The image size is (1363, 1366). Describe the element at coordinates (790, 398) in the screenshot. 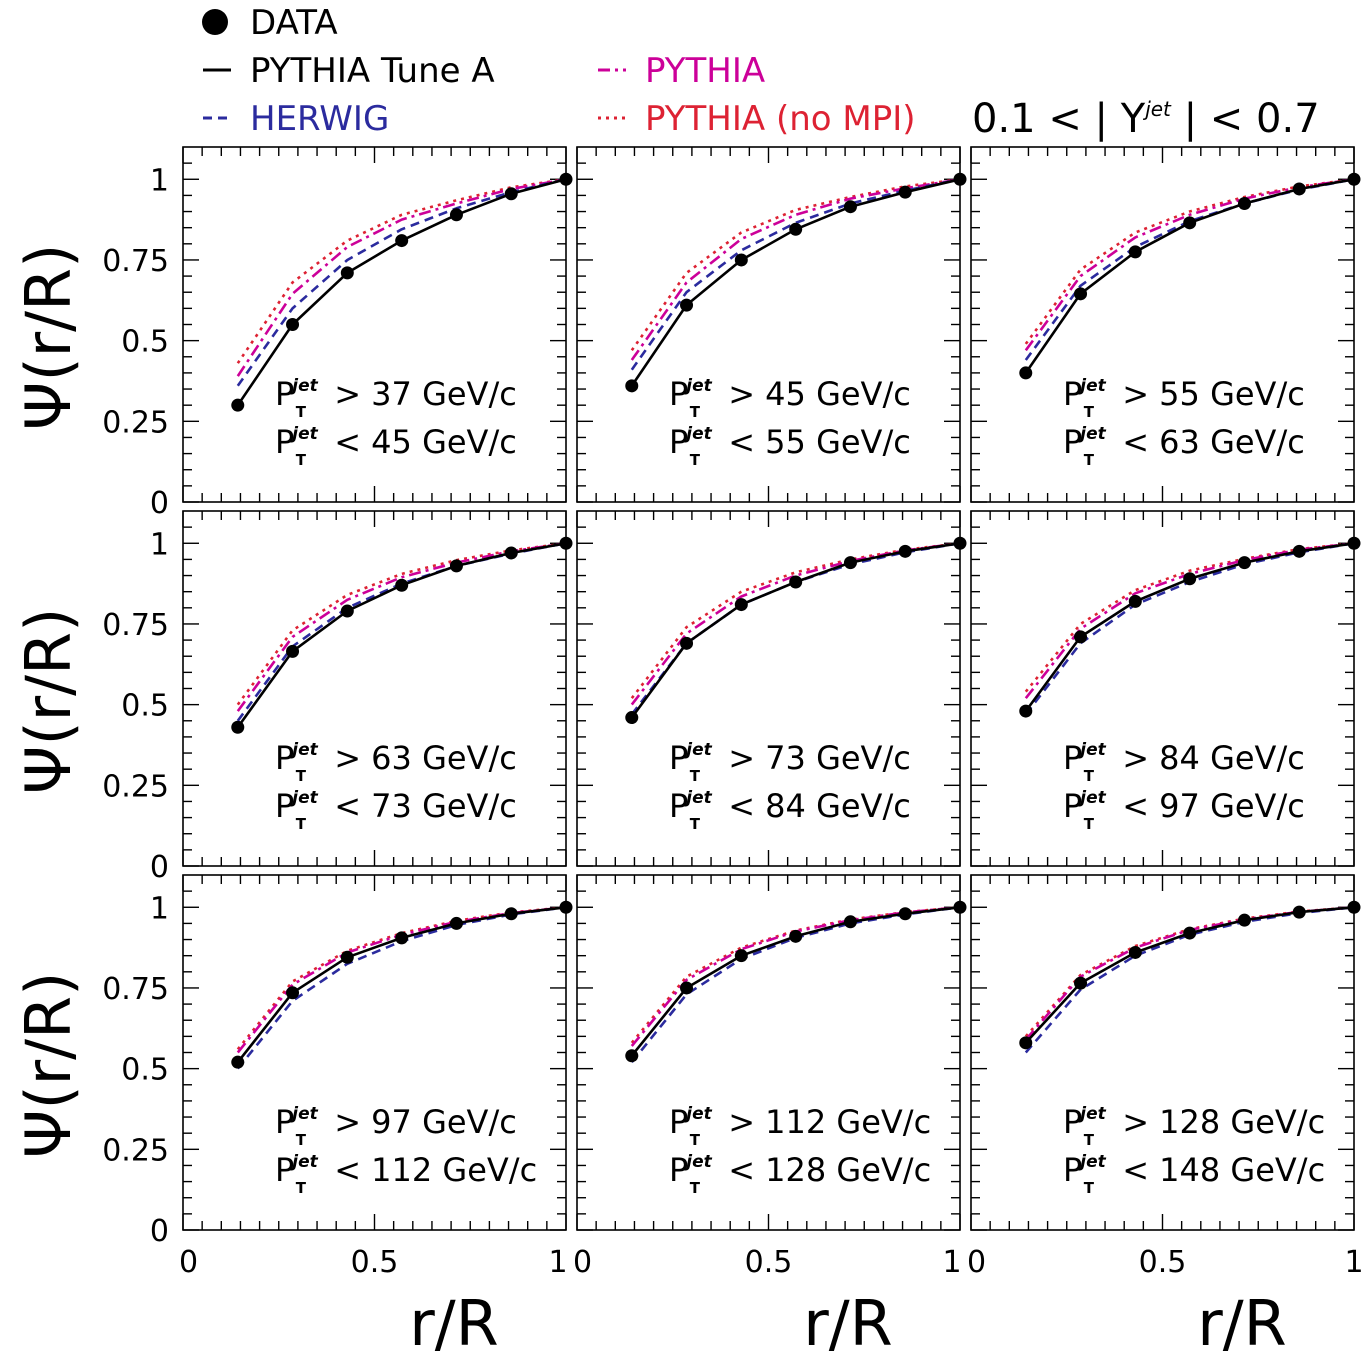

I see `pt-lower-bound-label: Pjet T > 45 GeV/c` at that location.